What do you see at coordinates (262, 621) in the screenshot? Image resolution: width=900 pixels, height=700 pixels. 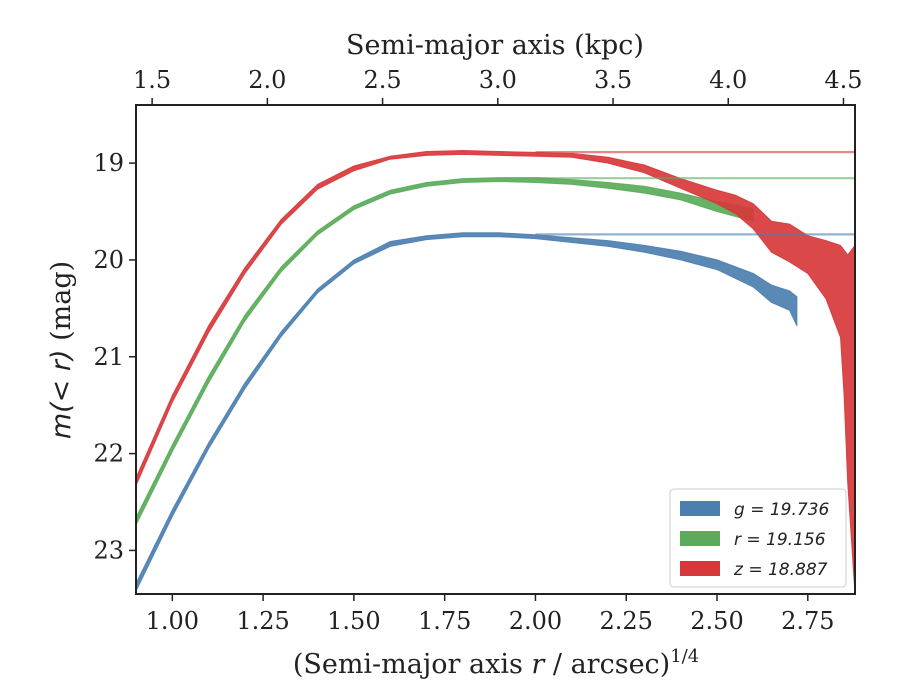 I see `x-tick-label: 1.25` at bounding box center [262, 621].